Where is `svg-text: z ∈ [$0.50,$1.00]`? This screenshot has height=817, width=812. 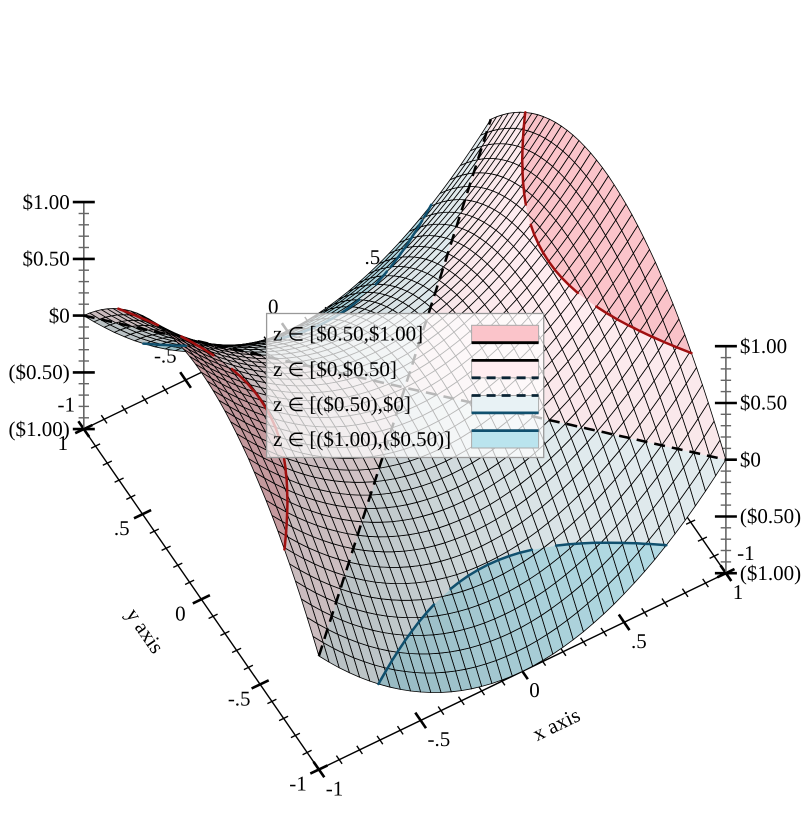 svg-text: z ∈ [$0.50,$1.00] is located at coordinates (348, 334).